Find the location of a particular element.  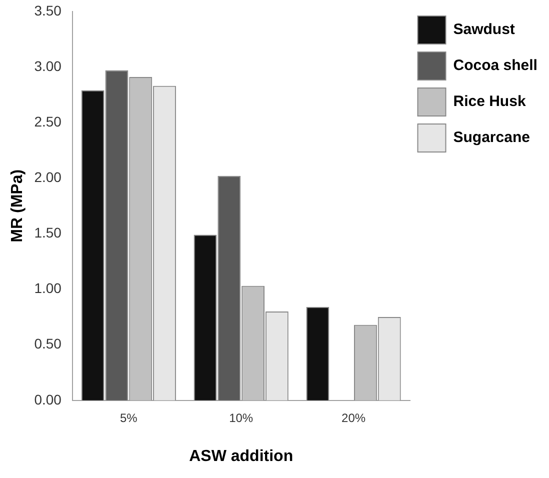

x-tick-label: 5% is located at coordinates (129, 417).